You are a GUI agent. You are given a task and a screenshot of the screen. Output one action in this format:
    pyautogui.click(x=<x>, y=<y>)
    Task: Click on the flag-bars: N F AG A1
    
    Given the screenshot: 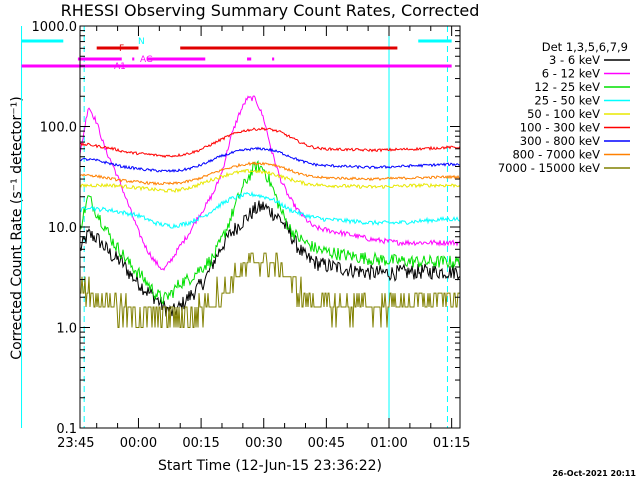 What is the action you would take?
    pyautogui.click(x=236, y=54)
    